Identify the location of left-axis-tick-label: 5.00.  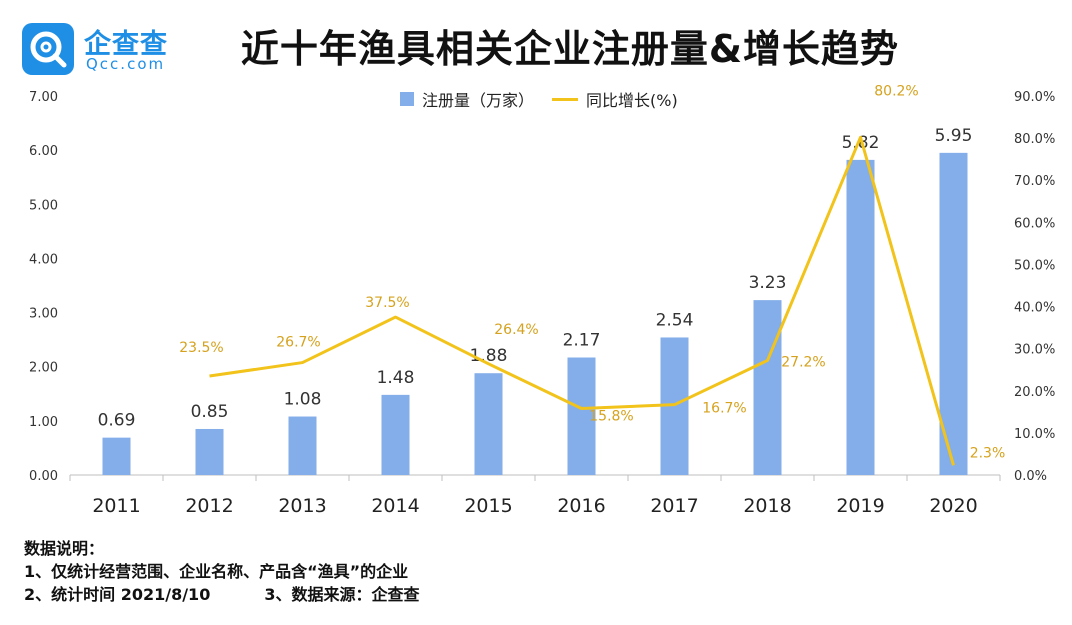
(43, 205).